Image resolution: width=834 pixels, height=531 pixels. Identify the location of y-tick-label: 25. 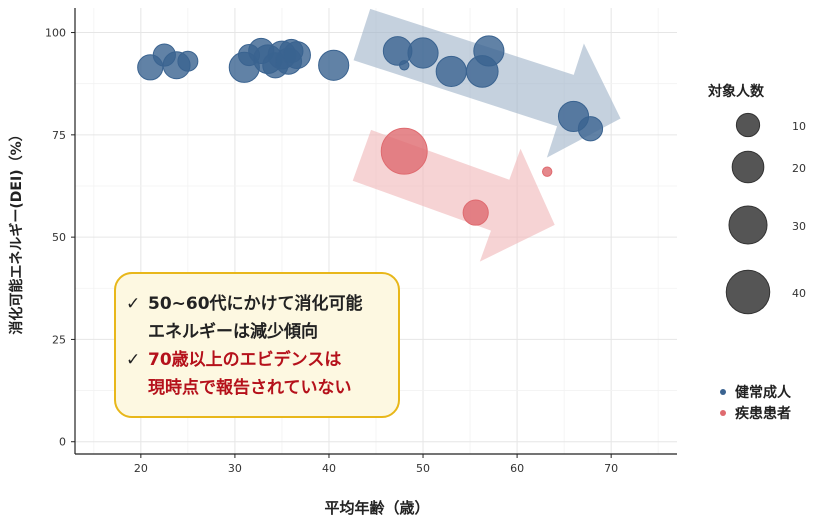
(59, 339).